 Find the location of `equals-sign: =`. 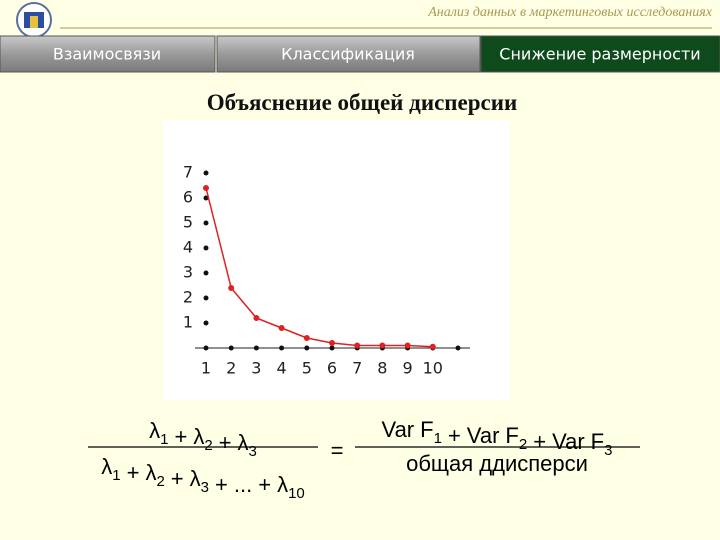

equals-sign: = is located at coordinates (337, 450).